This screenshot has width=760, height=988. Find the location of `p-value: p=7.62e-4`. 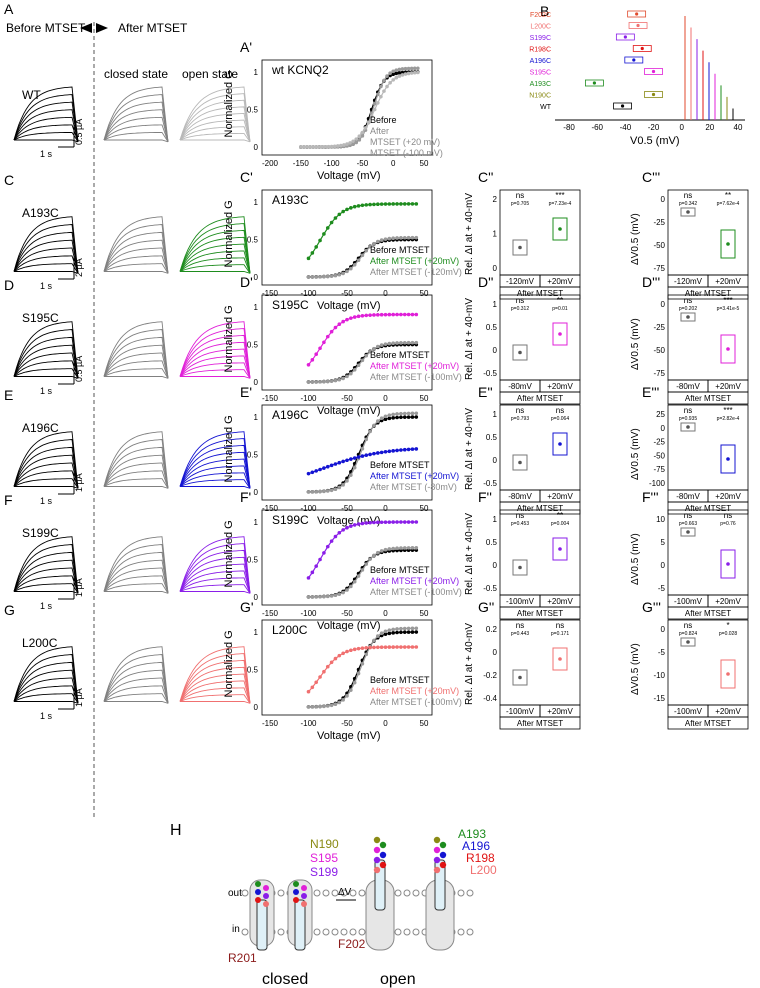

p-value: p=7.62e-4 is located at coordinates (728, 204).